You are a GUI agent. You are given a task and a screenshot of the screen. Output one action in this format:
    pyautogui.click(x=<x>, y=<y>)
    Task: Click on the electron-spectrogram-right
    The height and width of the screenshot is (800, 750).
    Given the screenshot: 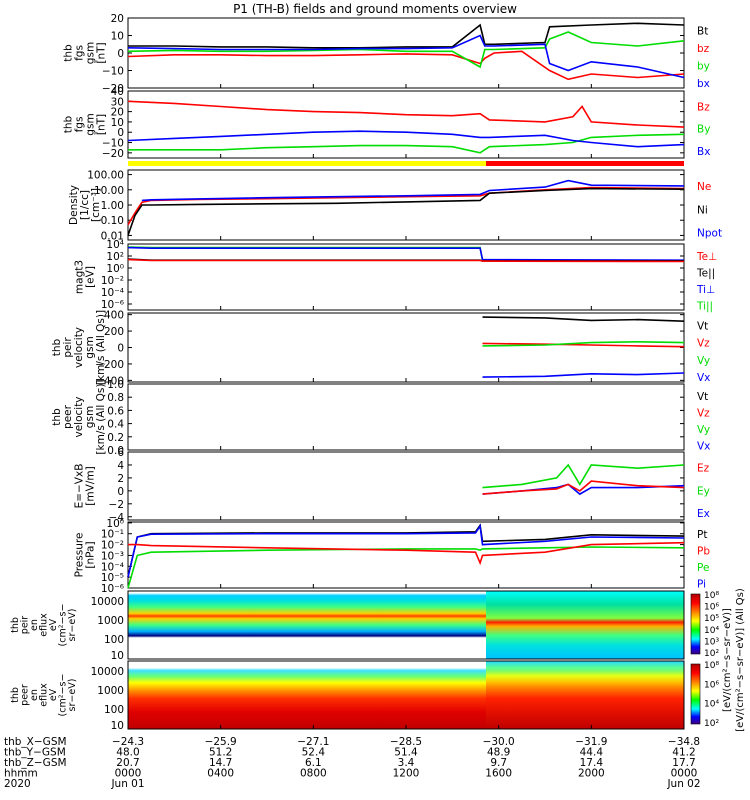 What is the action you would take?
    pyautogui.click(x=585, y=695)
    